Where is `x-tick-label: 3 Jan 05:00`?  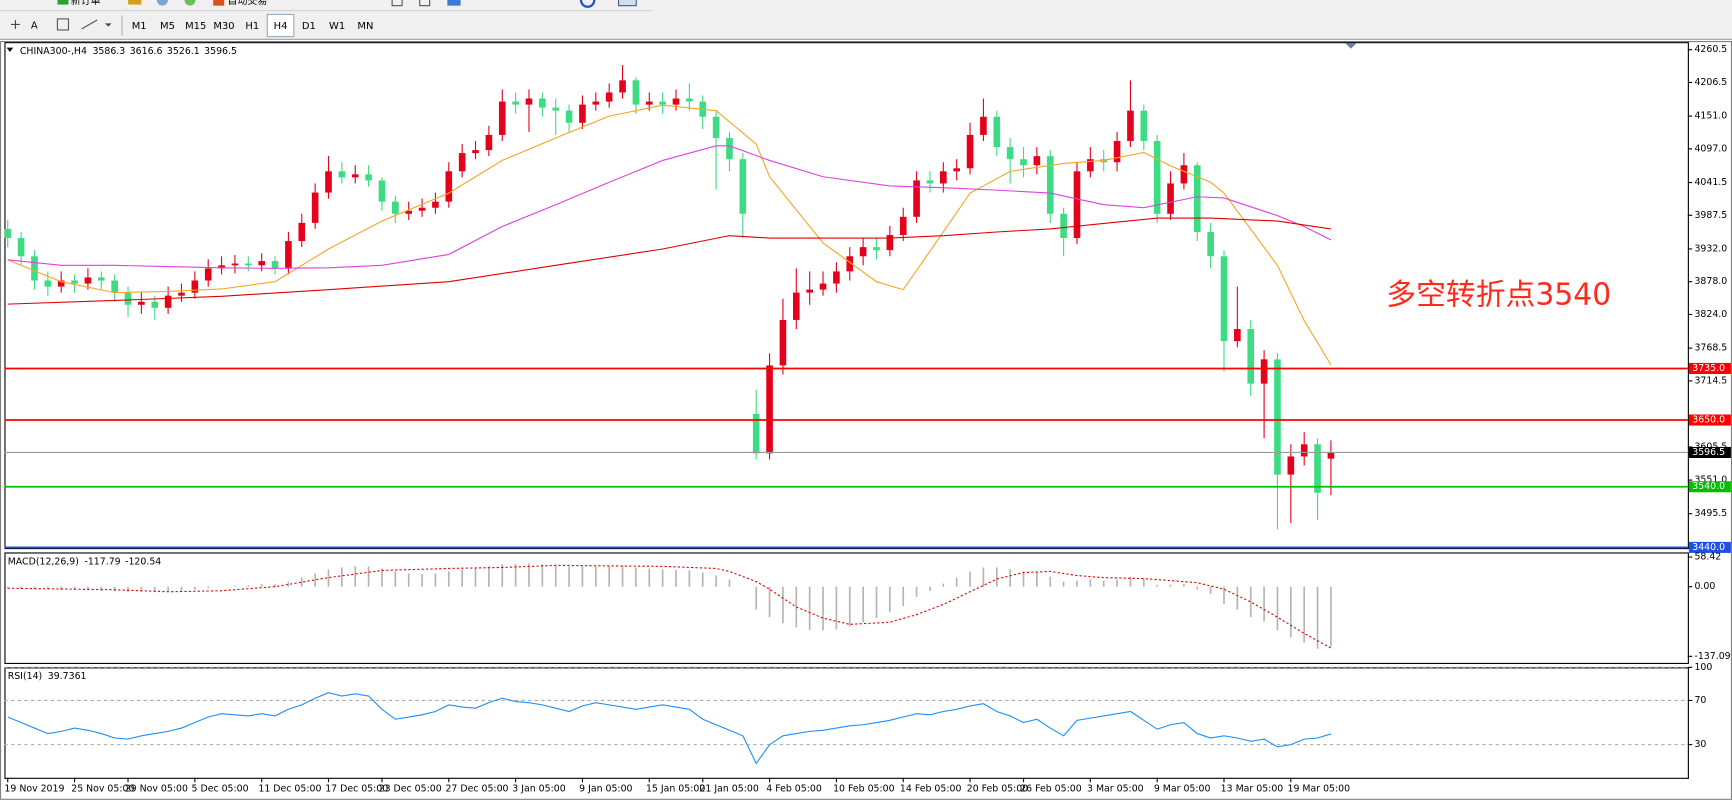 x-tick-label: 3 Jan 05:00 is located at coordinates (538, 788).